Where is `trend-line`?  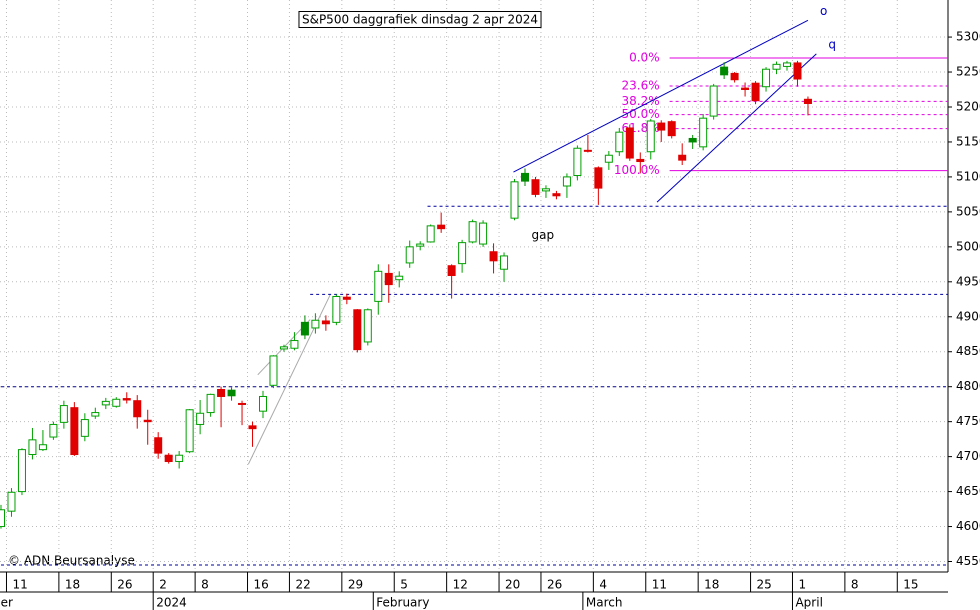 trend-line is located at coordinates (661, 96).